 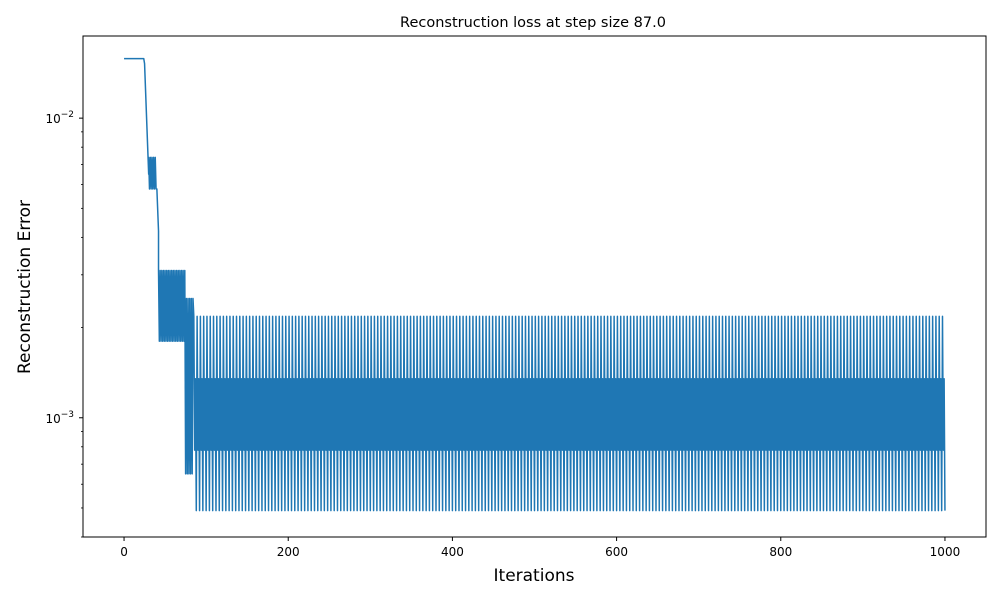 What do you see at coordinates (452, 552) in the screenshot?
I see `x-tick-label: 400` at bounding box center [452, 552].